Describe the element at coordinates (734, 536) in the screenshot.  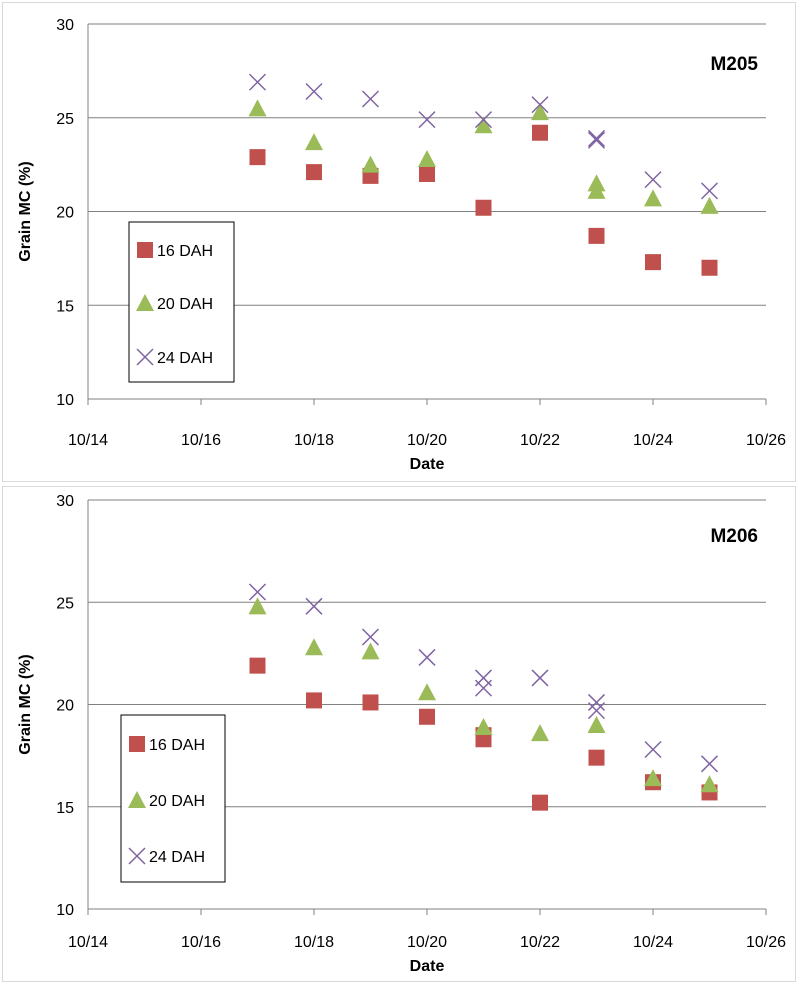
I see `chart-title: M206` at that location.